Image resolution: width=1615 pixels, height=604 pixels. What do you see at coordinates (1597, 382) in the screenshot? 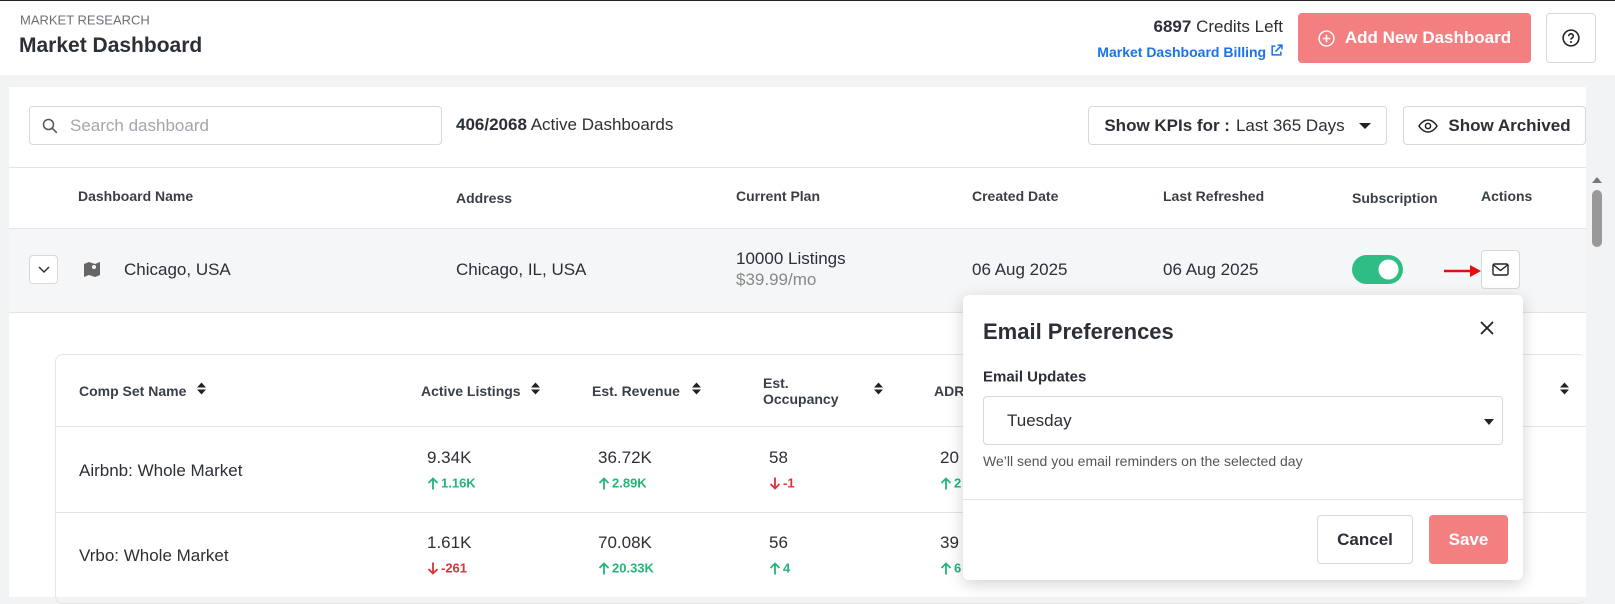
I see `scrollbar` at bounding box center [1597, 382].